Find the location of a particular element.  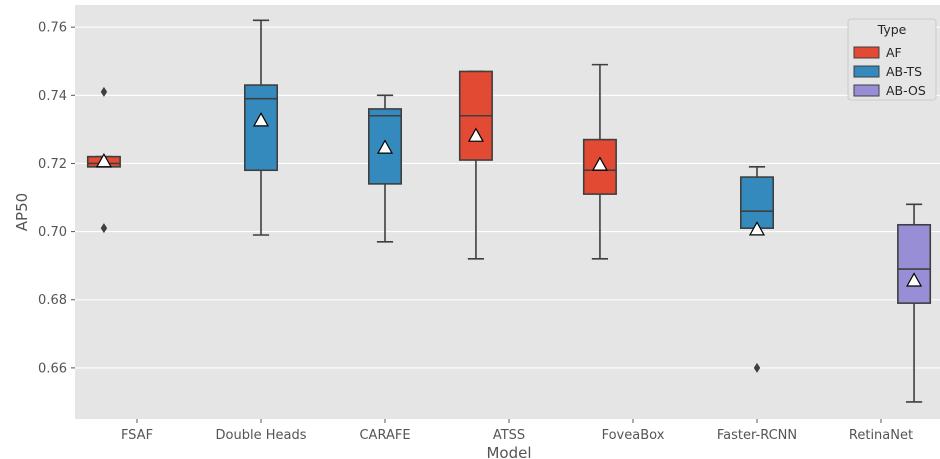

y-tick-label: 0.66 is located at coordinates (52, 368).